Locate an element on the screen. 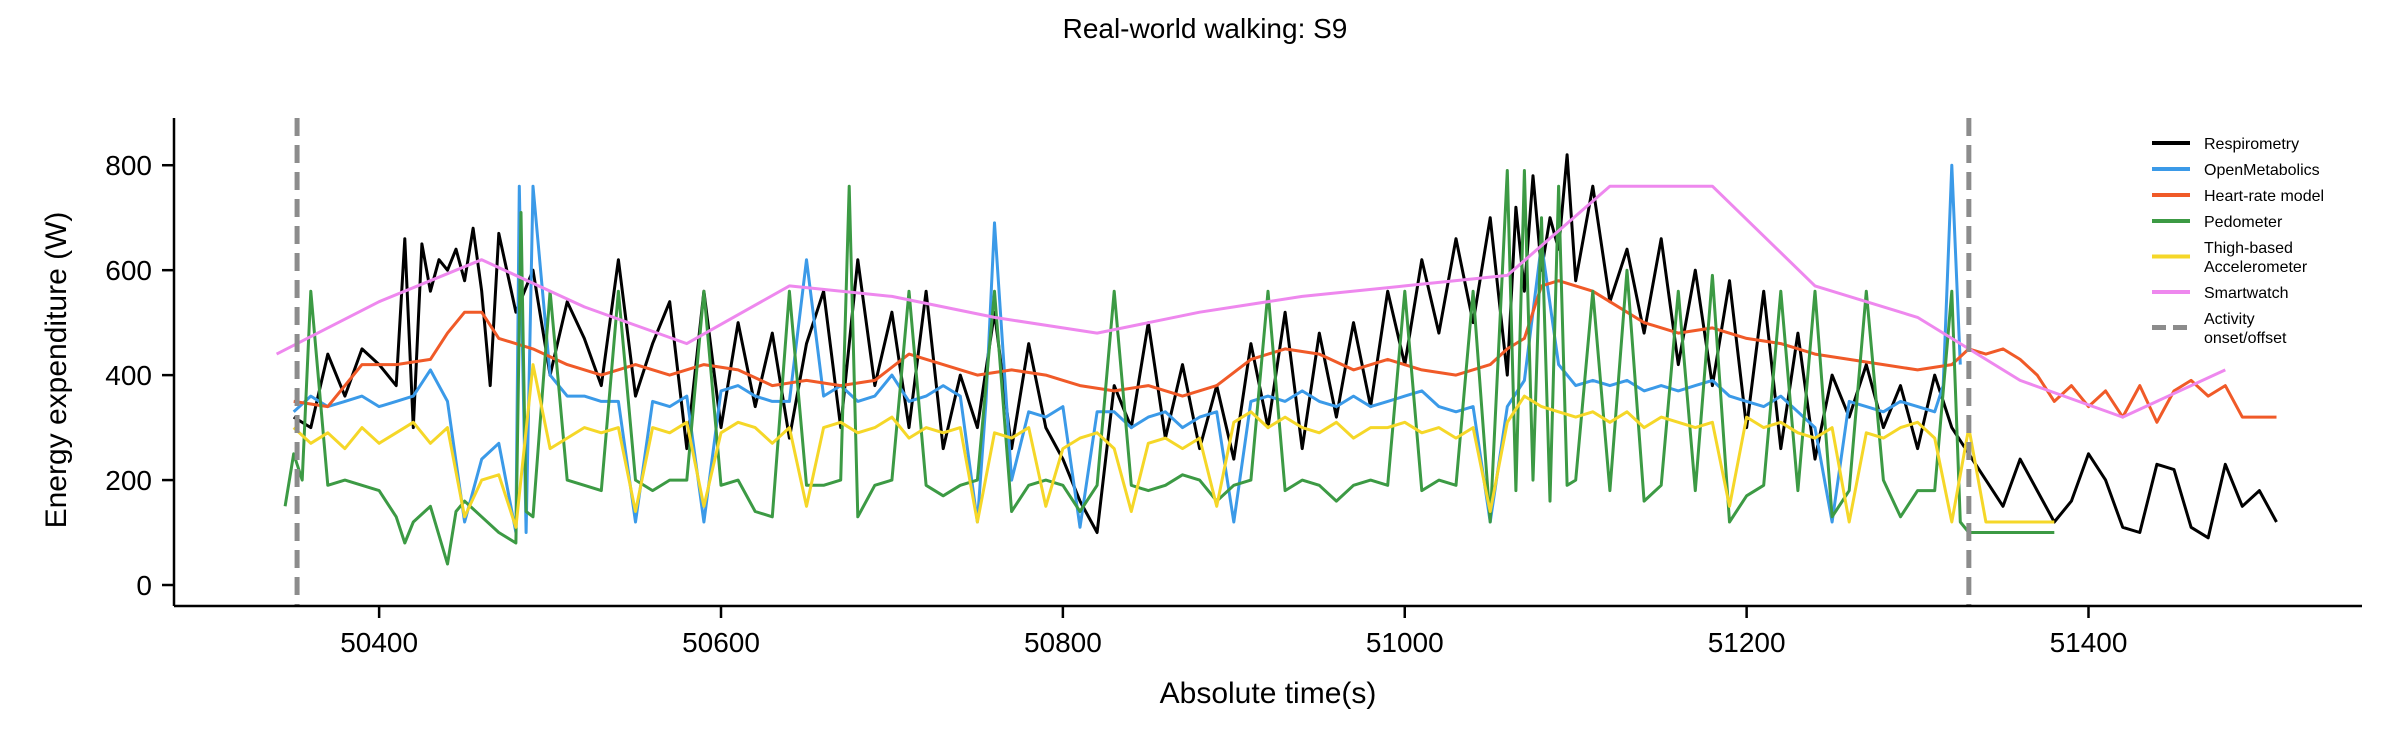  legend-label-6: onset/offset is located at coordinates (2245, 338).